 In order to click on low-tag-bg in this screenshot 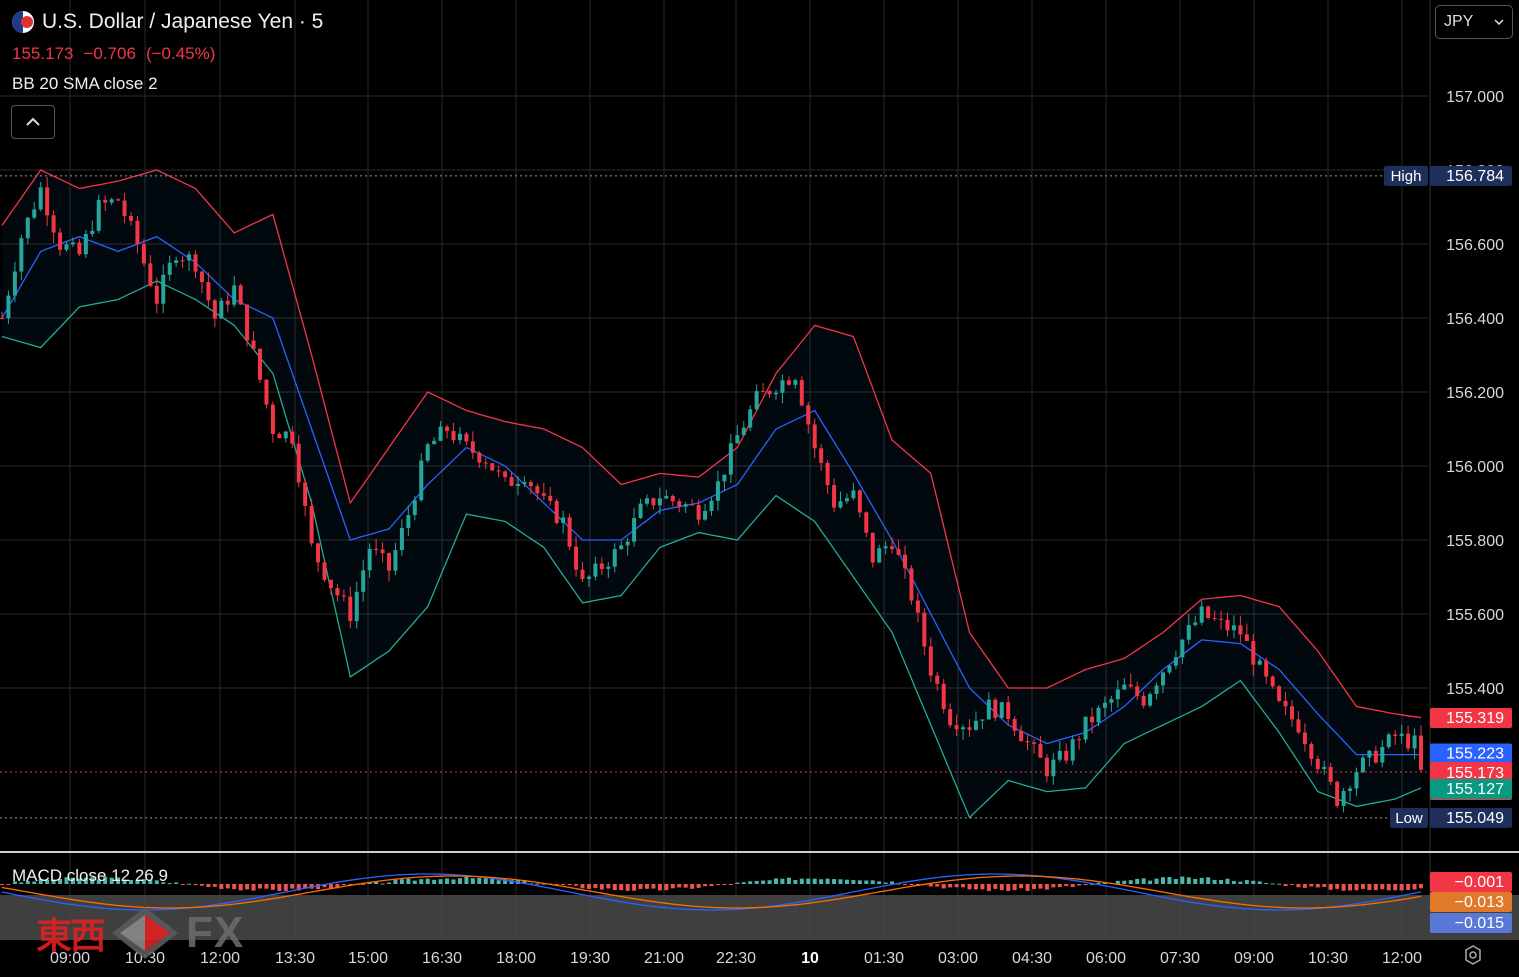, I will do `click(1409, 817)`.